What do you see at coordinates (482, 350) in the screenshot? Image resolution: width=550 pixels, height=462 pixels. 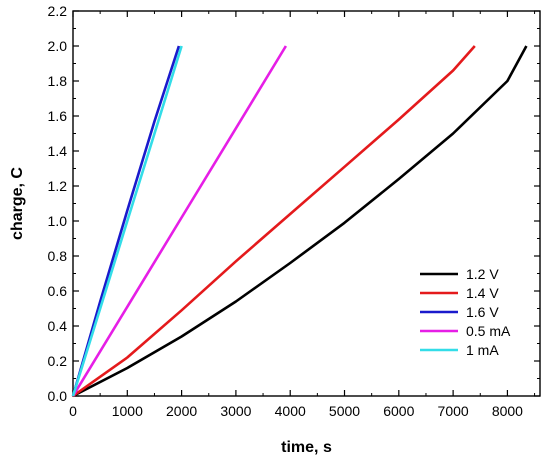 I see `legend-label: 1 mA` at bounding box center [482, 350].